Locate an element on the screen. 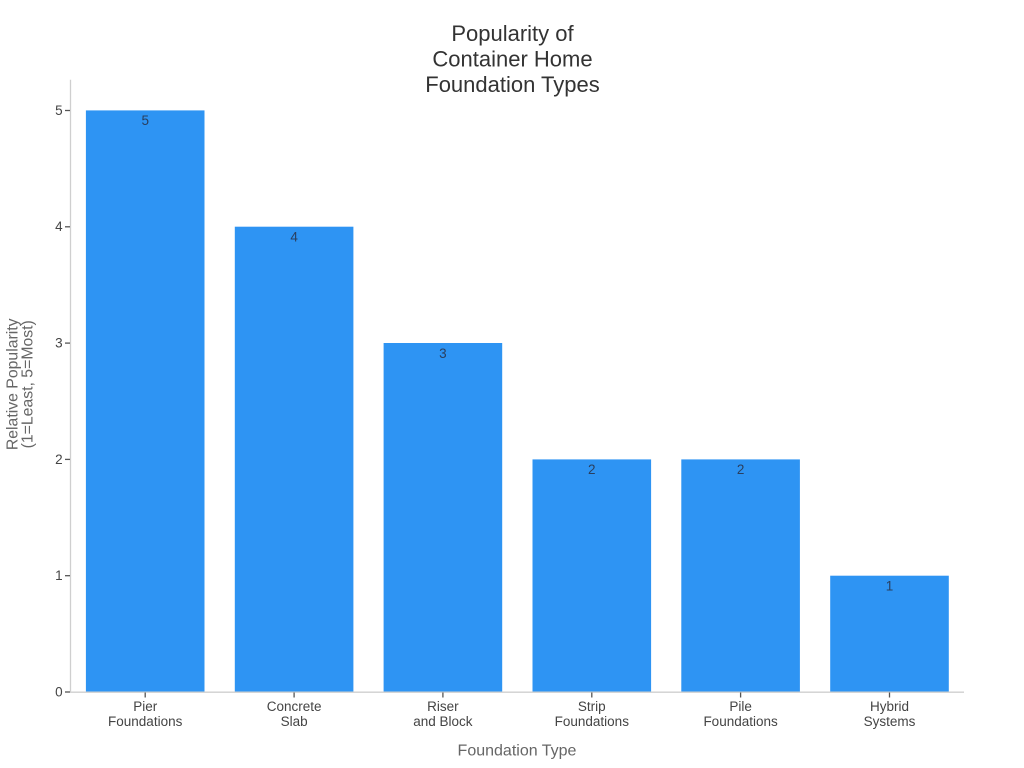  svg-text: Pile is located at coordinates (740, 706).